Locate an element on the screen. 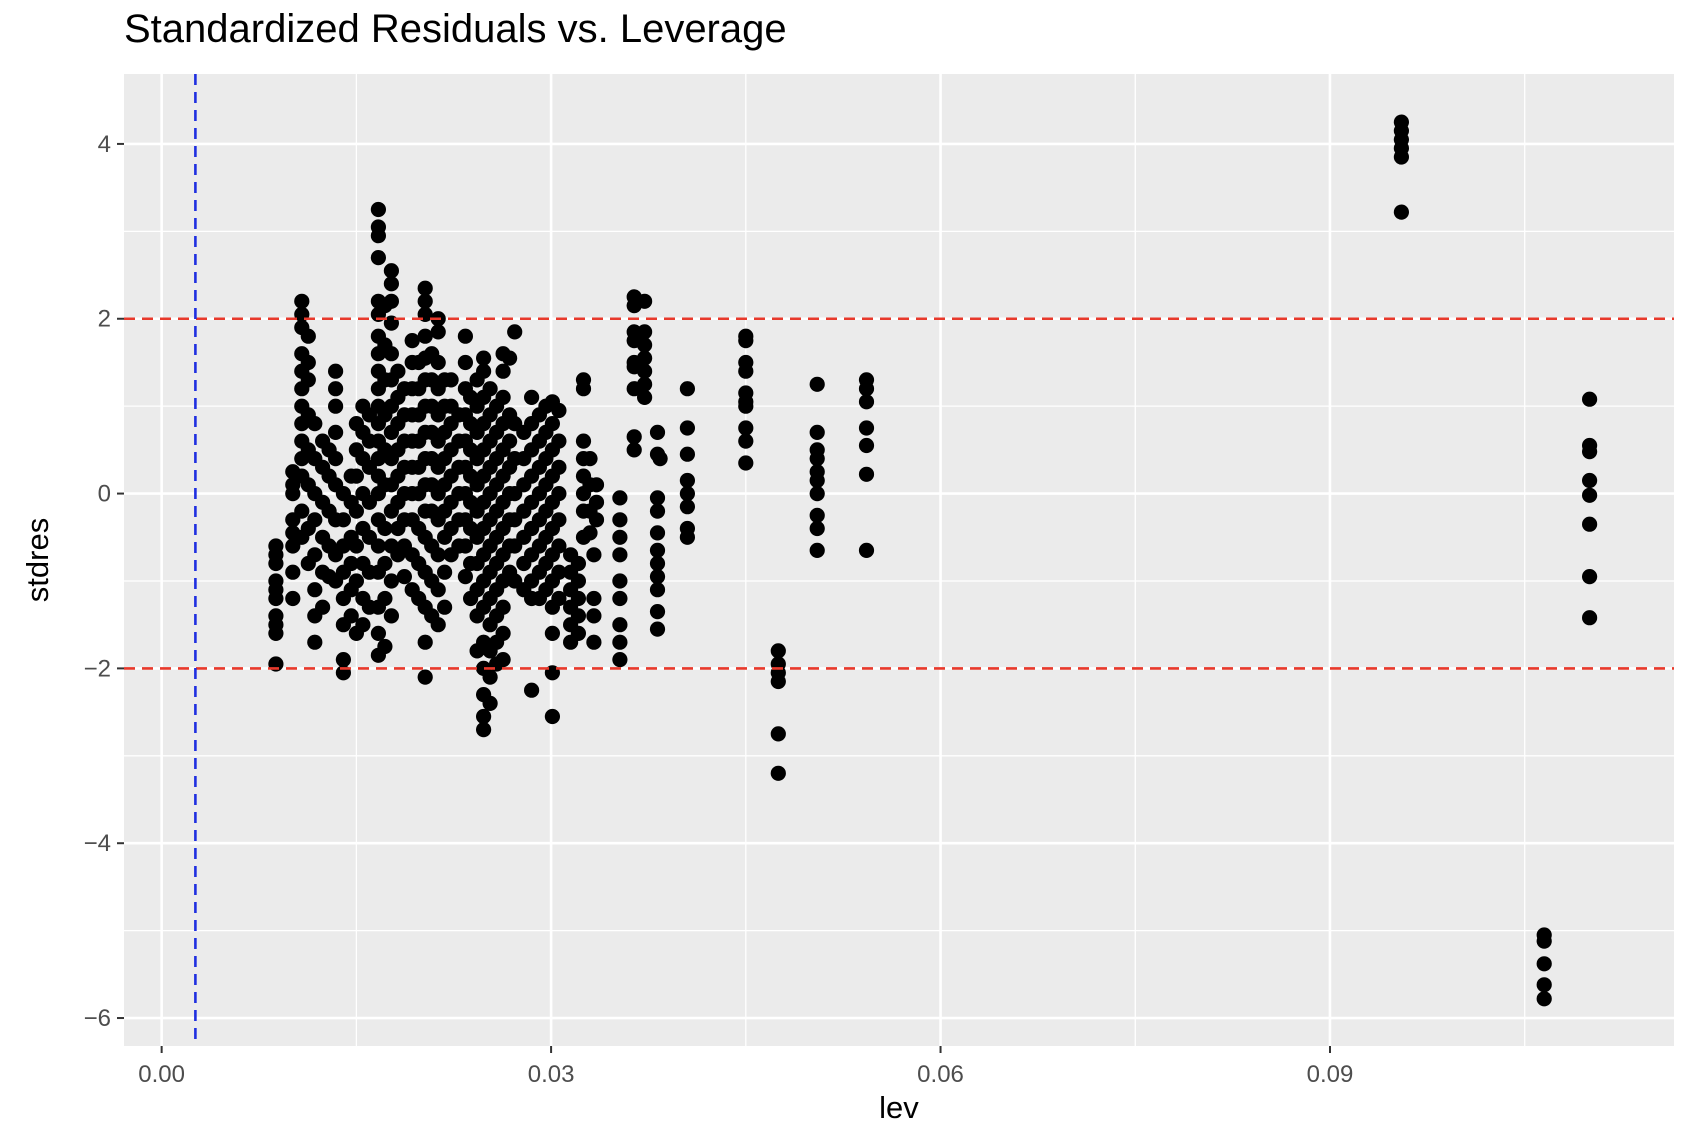 Image resolution: width=1692 pixels, height=1130 pixels. x-axis-title: lev is located at coordinates (899, 1107).